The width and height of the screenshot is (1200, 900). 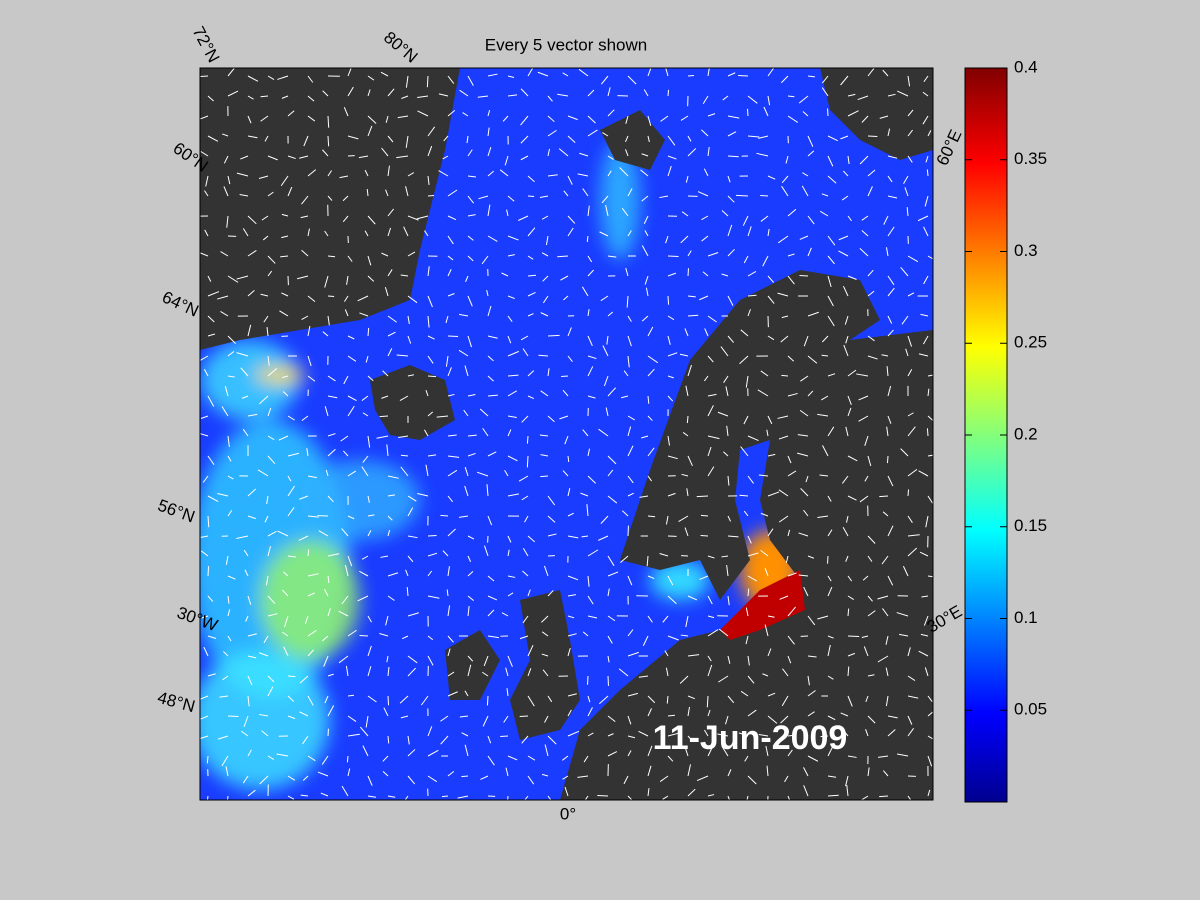 I want to click on date-label: 11-Jun-2009, so click(x=750, y=738).